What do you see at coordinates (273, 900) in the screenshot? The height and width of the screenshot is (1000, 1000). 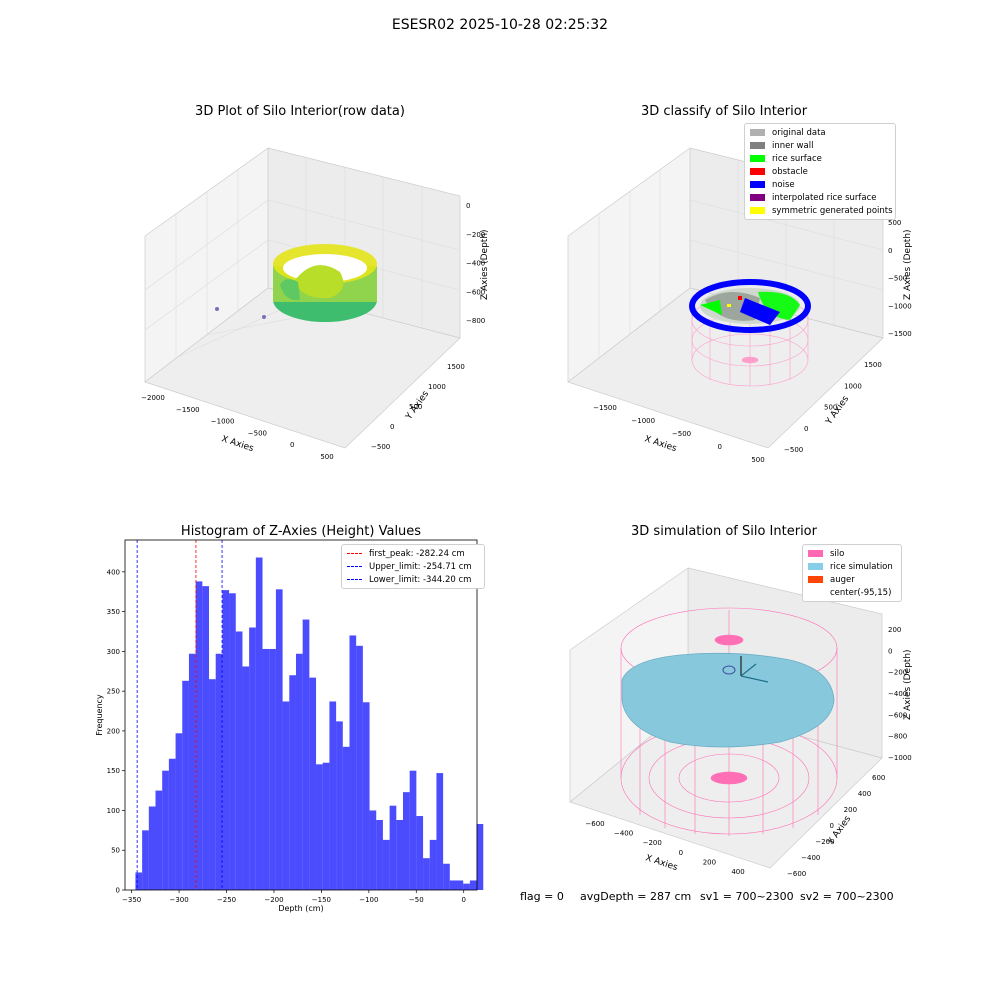 I see `histogram-x-tick-label: −200` at bounding box center [273, 900].